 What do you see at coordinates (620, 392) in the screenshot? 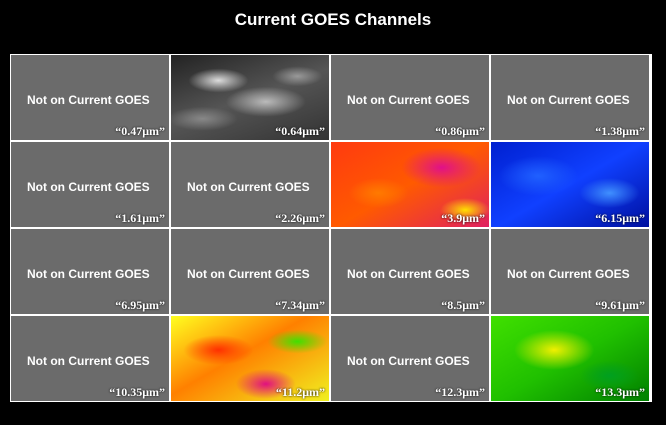
I see `wavelength-label: “13.3μm”` at bounding box center [620, 392].